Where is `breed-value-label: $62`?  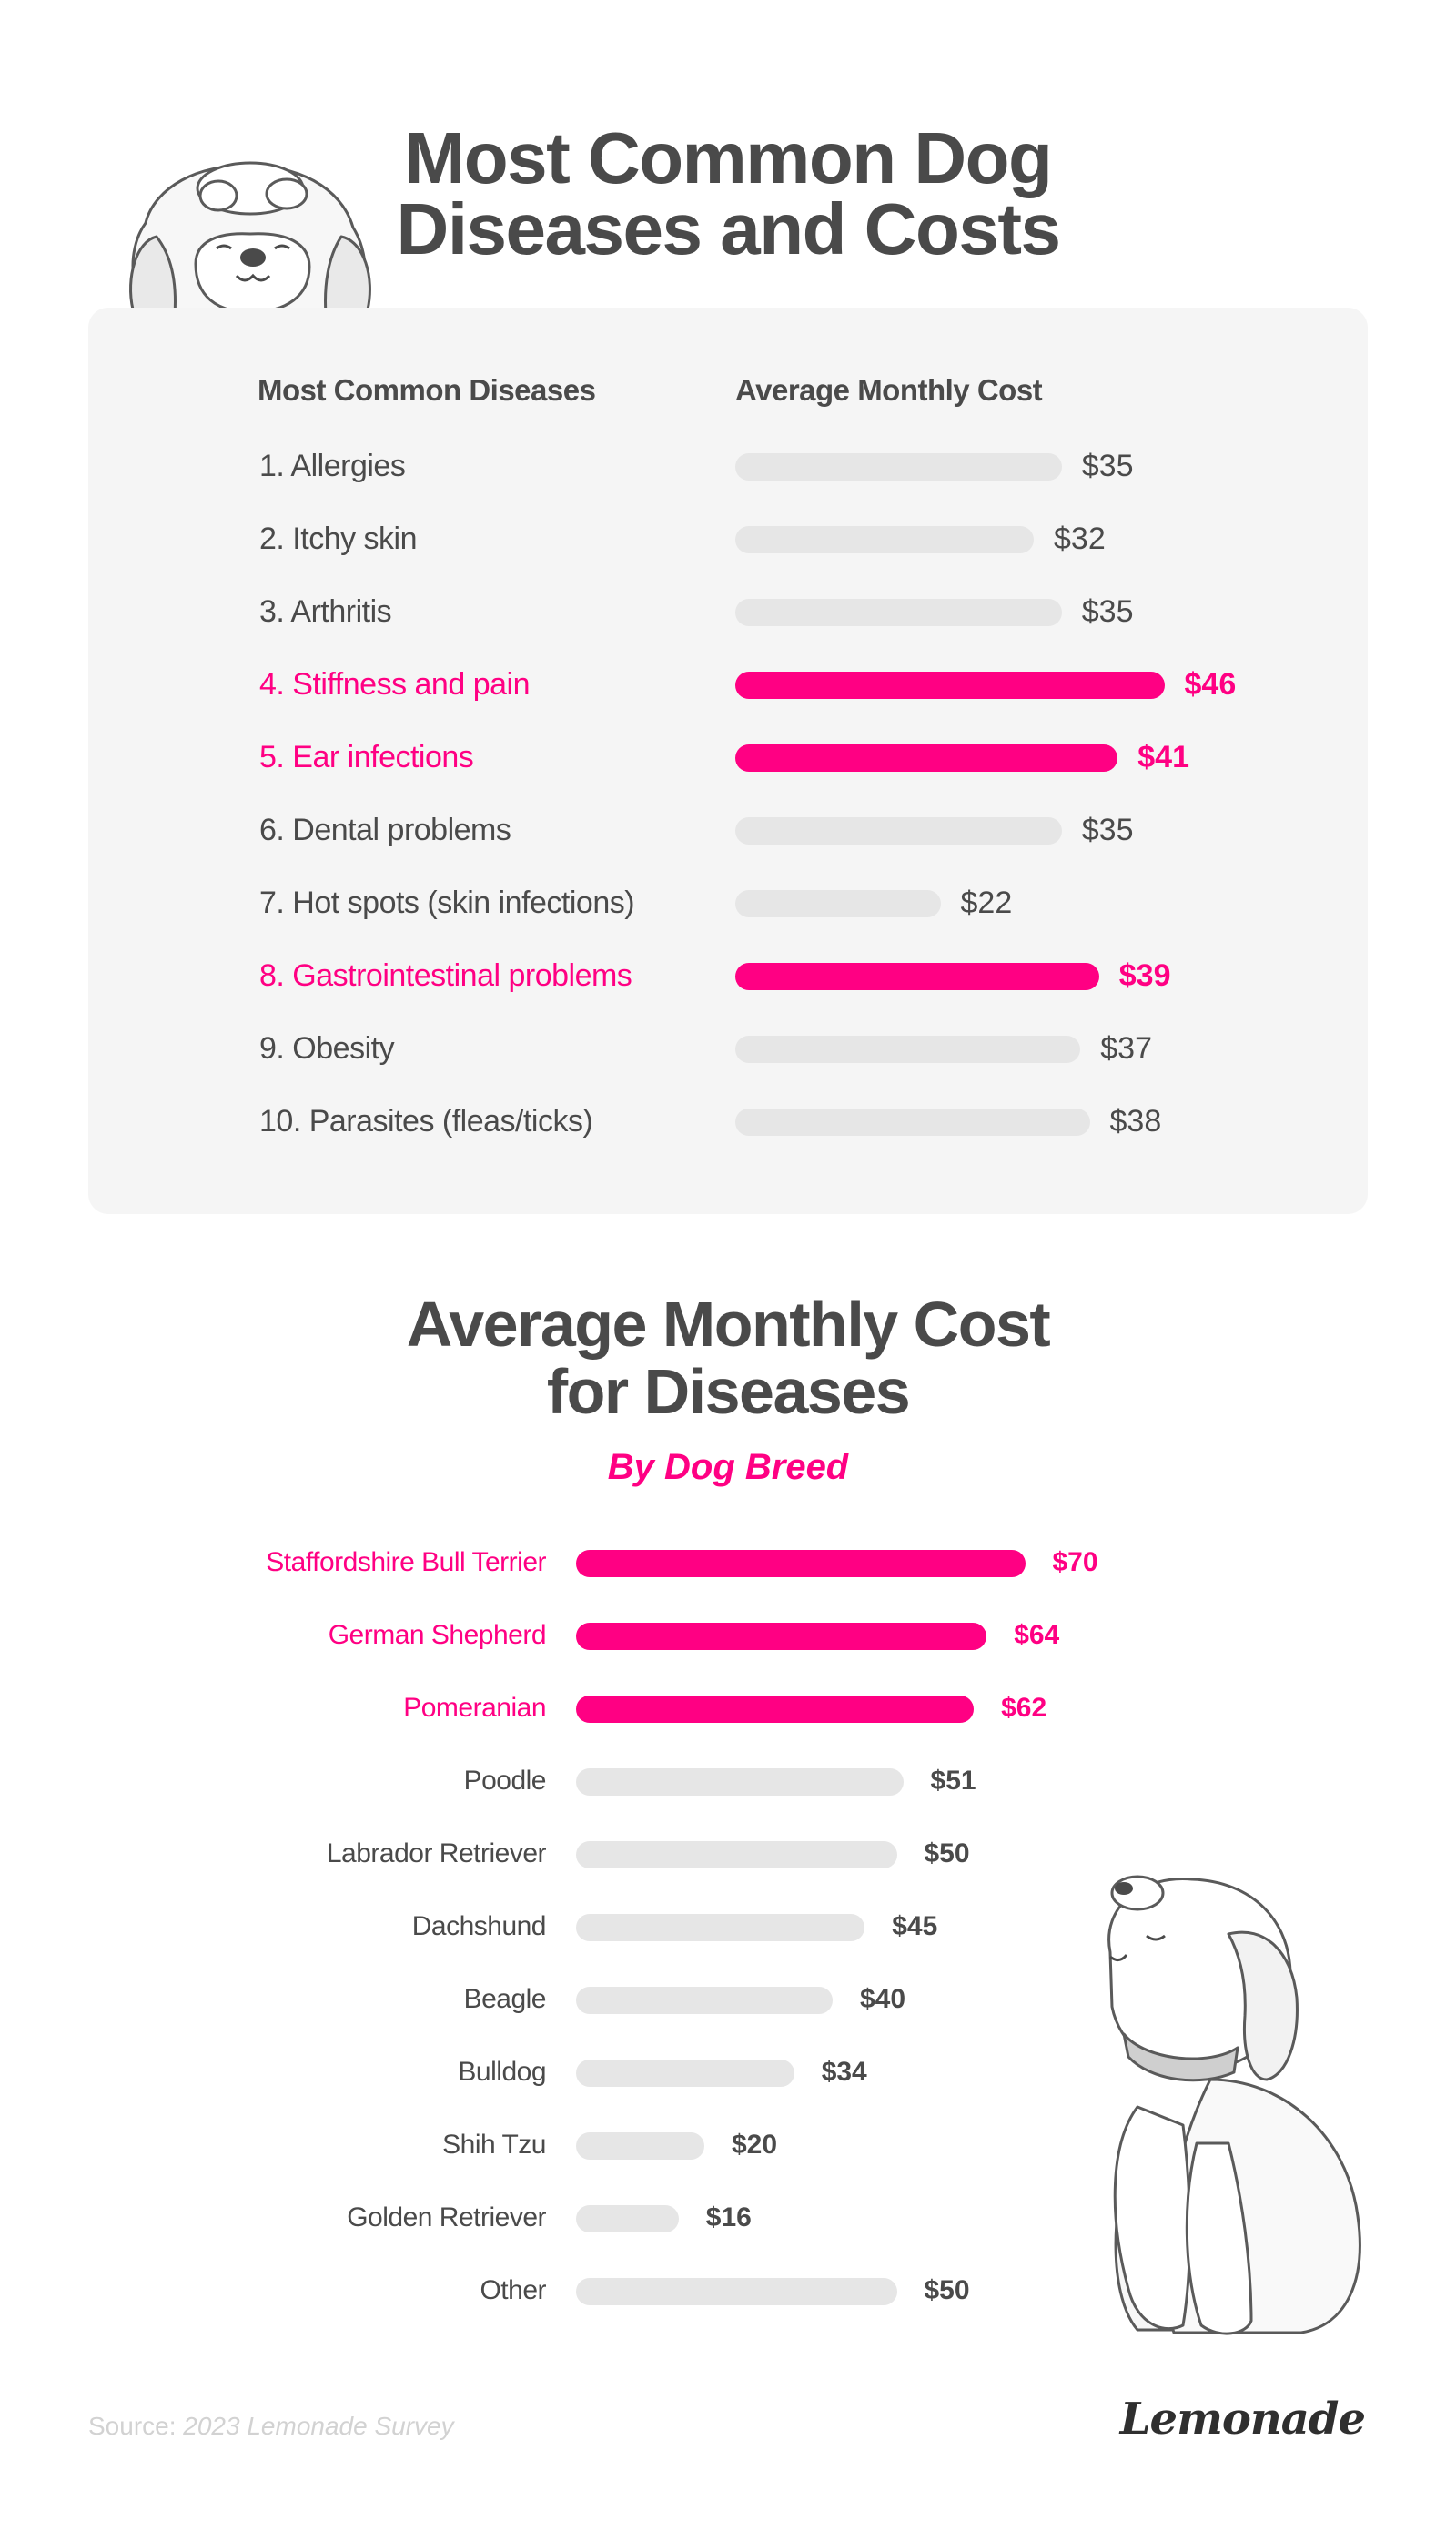 breed-value-label: $62 is located at coordinates (1024, 1708).